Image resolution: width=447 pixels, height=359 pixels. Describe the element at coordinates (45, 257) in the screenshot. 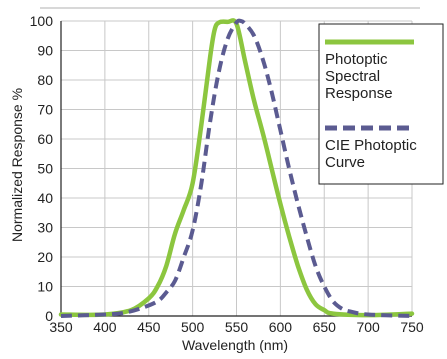

I see `y-tick-label: 20` at that location.